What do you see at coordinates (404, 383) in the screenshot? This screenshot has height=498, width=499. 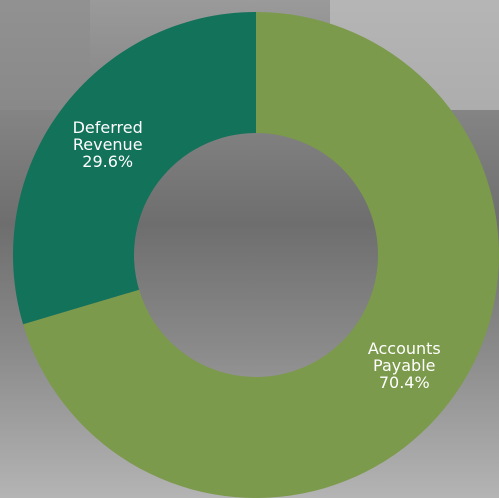 I see `slice-value: 70.4%` at bounding box center [404, 383].